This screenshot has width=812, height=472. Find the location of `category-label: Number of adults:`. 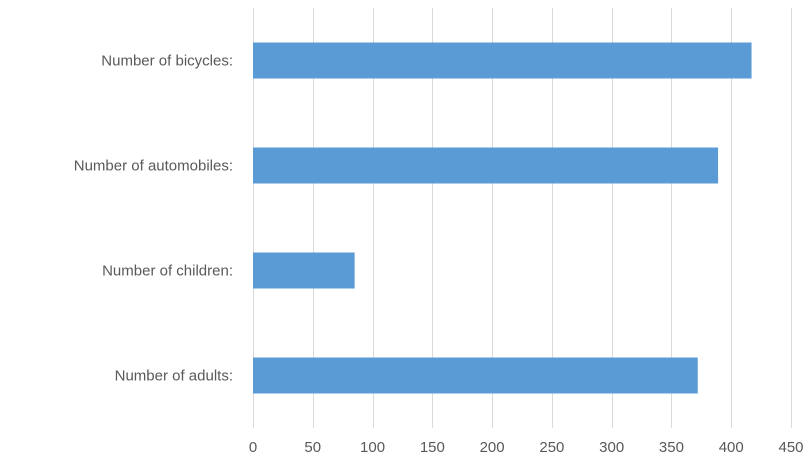

category-label: Number of adults: is located at coordinates (174, 376).